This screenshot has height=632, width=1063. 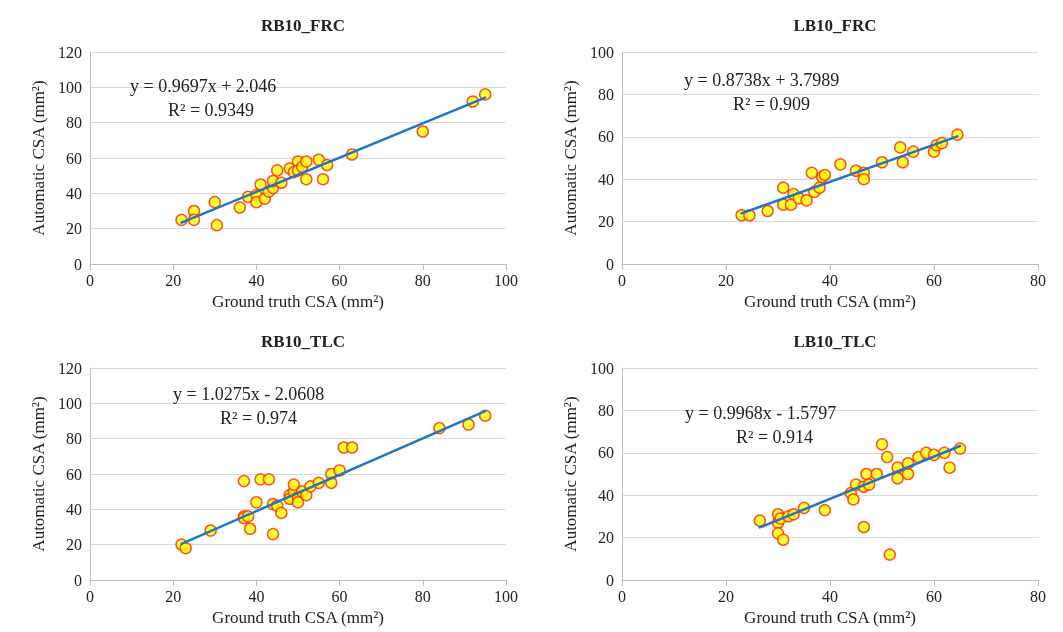 What do you see at coordinates (259, 418) in the screenshot?
I see `annotation: R² = 0.974` at bounding box center [259, 418].